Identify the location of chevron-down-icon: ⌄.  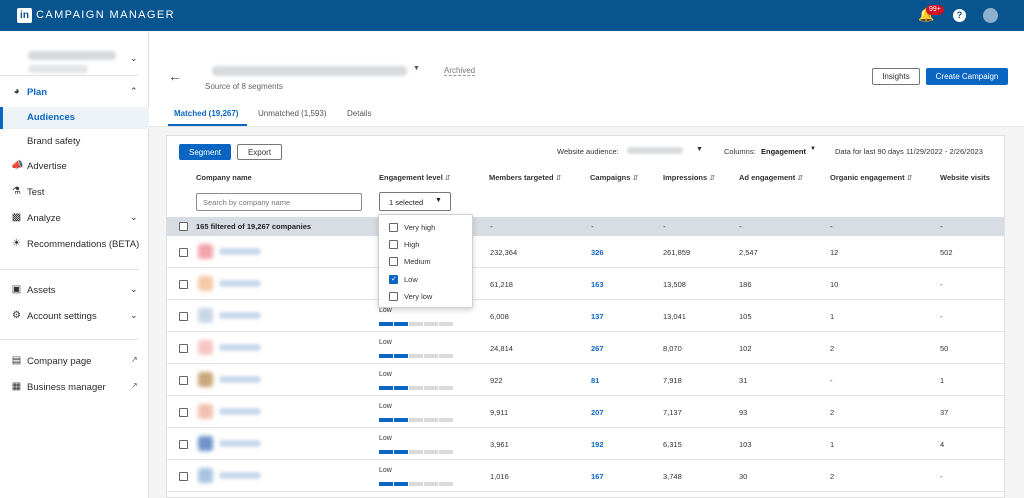
(134, 58).